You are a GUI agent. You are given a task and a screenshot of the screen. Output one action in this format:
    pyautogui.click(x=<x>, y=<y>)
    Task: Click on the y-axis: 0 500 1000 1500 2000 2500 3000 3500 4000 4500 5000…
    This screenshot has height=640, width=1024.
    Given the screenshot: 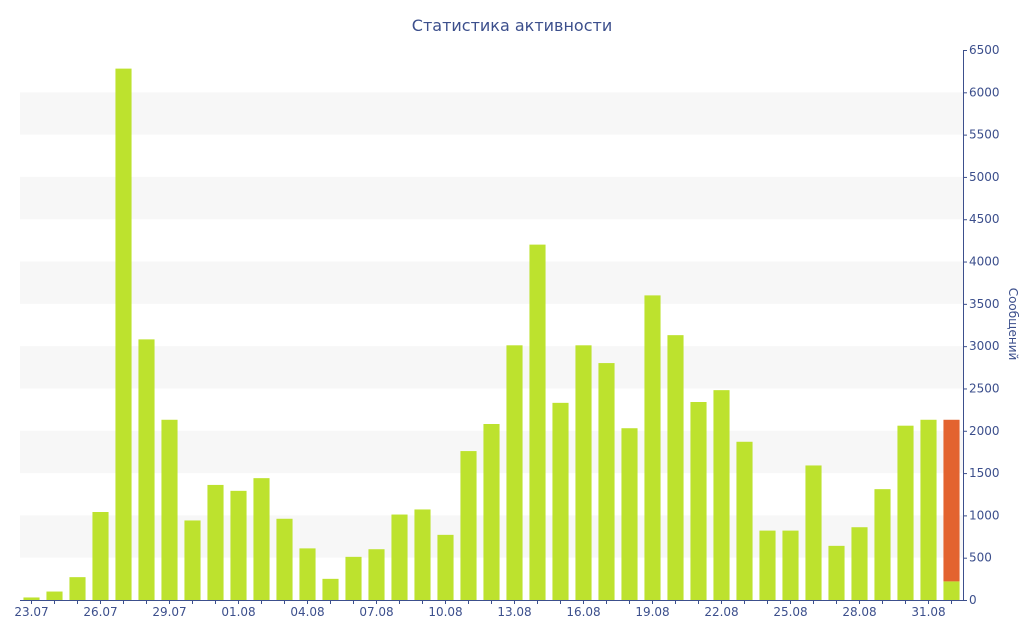 What is the action you would take?
    pyautogui.click(x=981, y=325)
    